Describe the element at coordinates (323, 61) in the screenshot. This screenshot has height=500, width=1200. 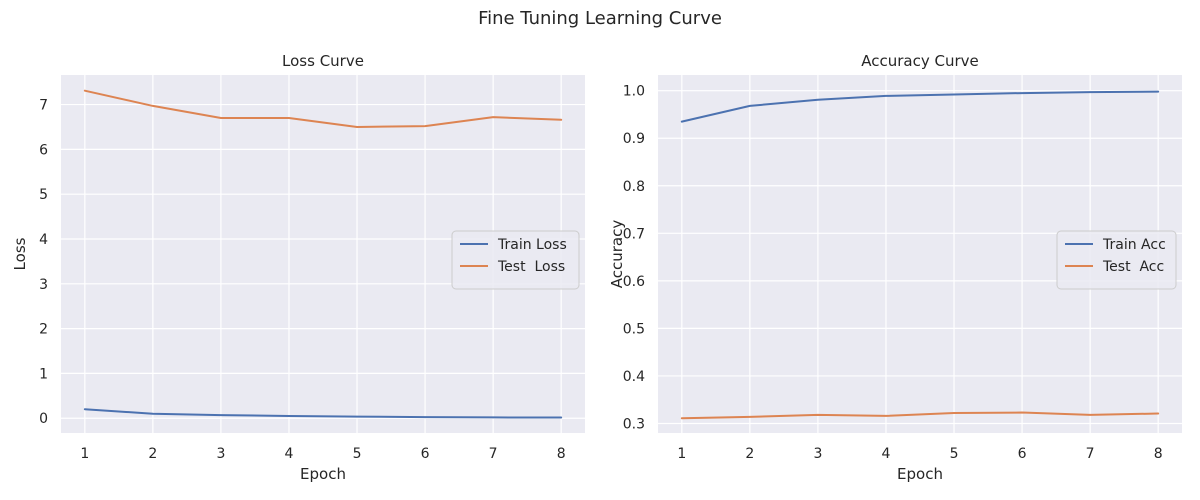
I see `loss-chart-title: Loss Curve` at that location.